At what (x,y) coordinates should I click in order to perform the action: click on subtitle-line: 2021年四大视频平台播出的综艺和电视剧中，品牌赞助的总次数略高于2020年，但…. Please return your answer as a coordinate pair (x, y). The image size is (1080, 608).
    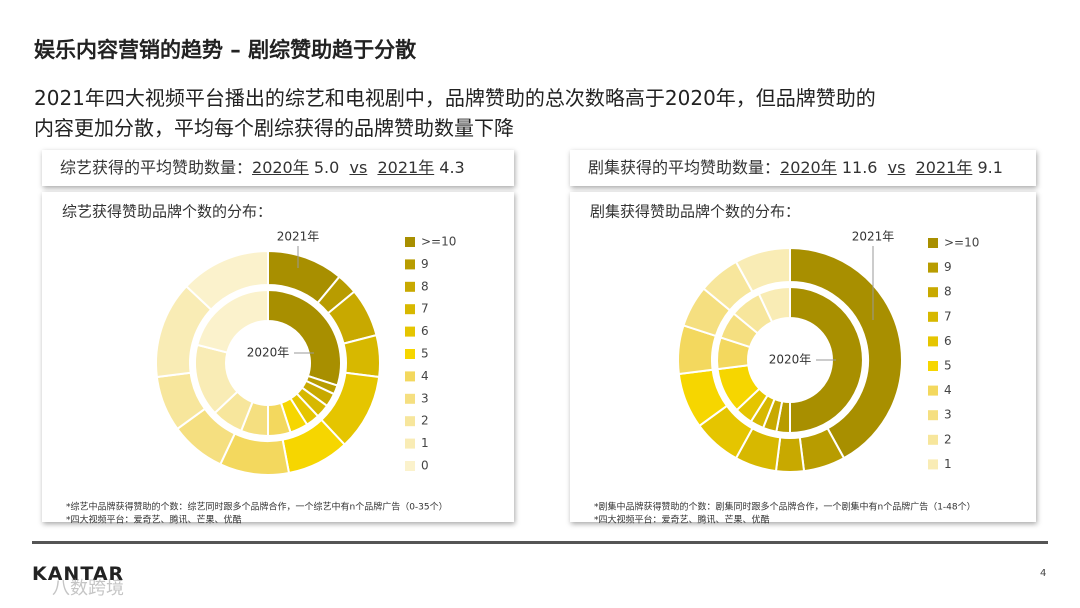
    Looking at the image, I should click on (455, 98).